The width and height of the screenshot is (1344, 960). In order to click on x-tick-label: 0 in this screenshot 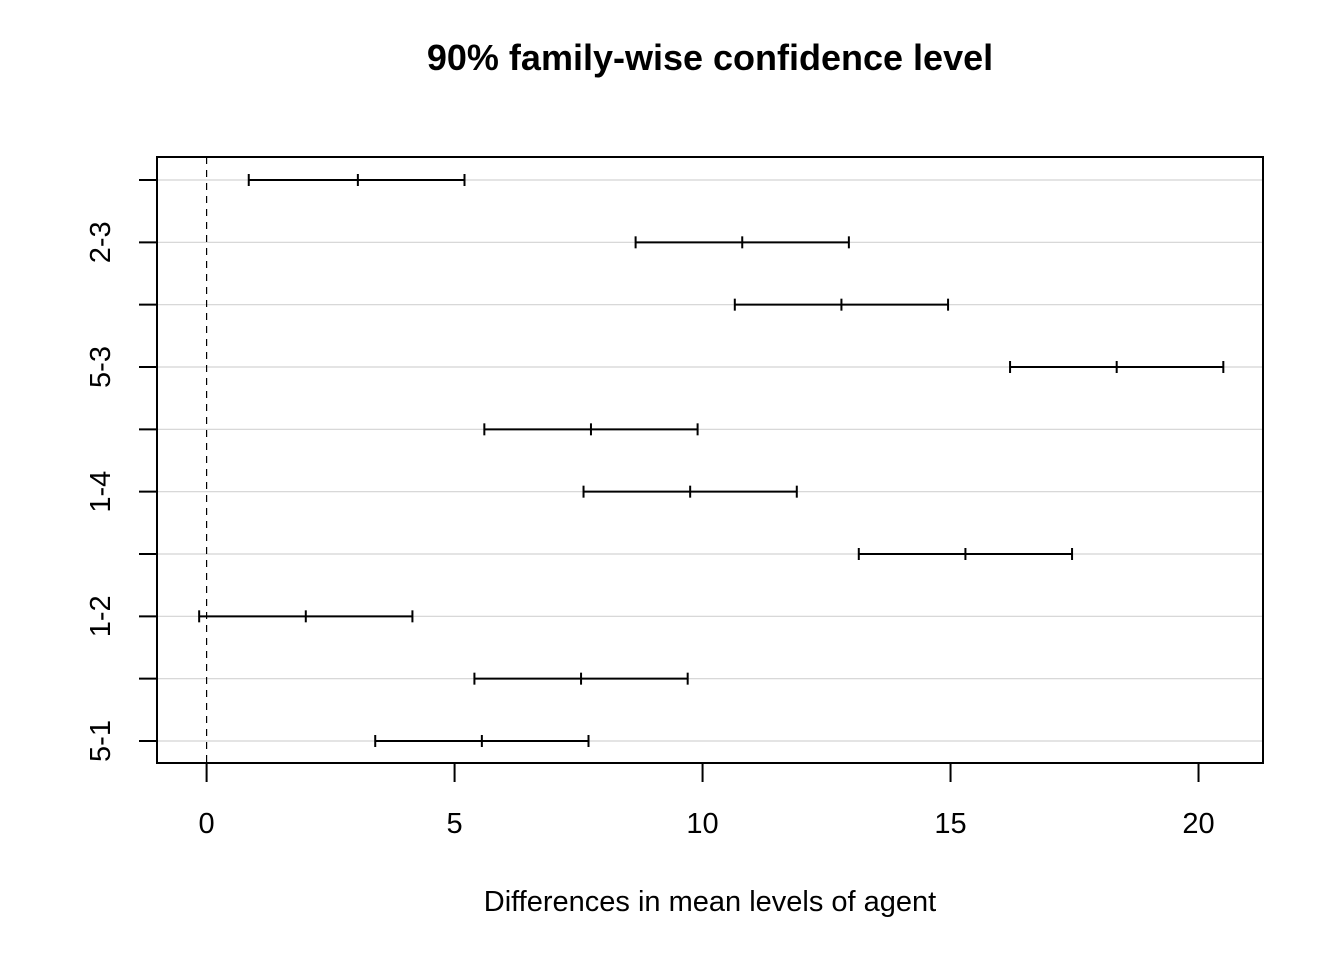, I will do `click(207, 824)`.